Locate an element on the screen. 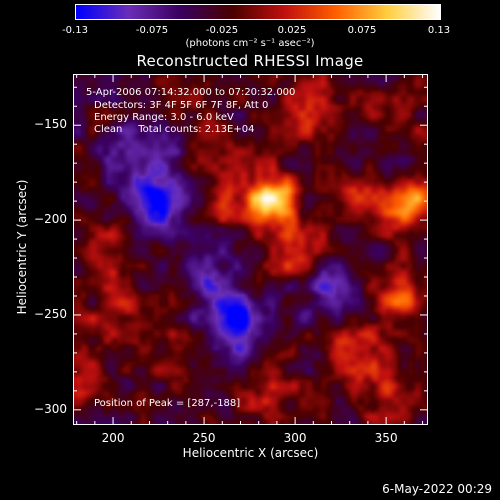  y-tick-label: −300 is located at coordinates (50, 408).